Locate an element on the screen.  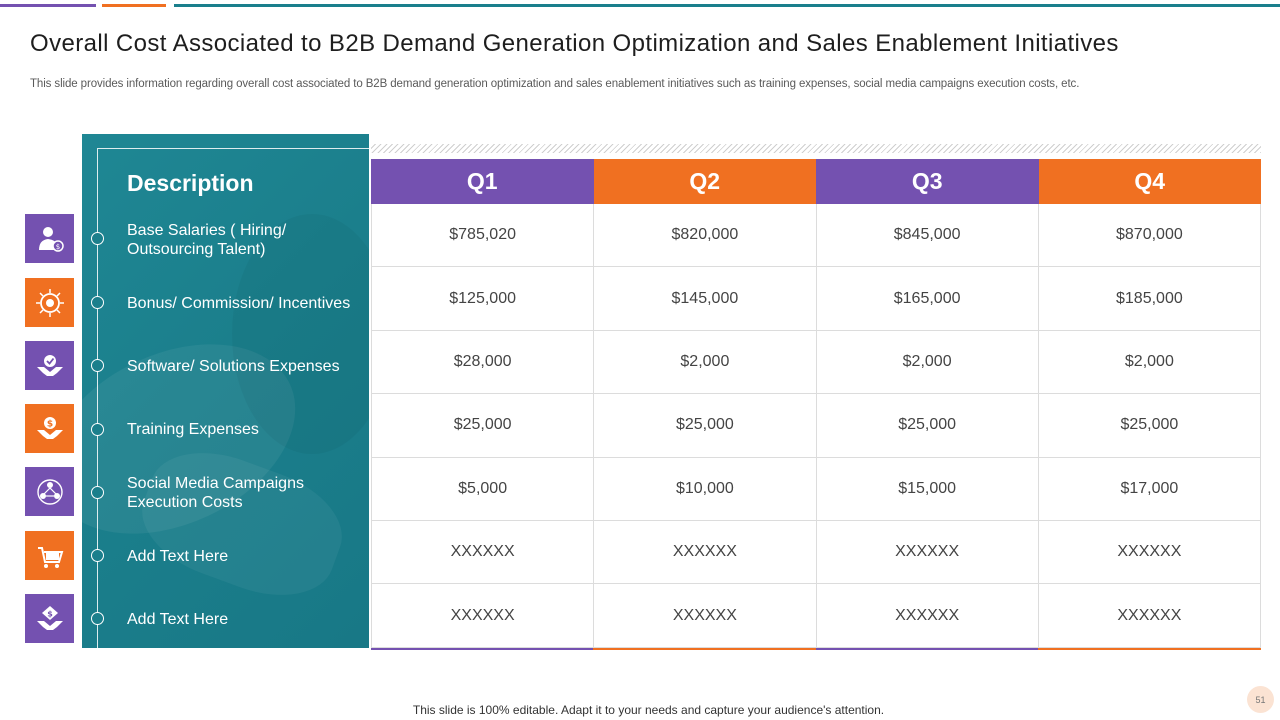
header-q4: Q4 is located at coordinates (1149, 181).